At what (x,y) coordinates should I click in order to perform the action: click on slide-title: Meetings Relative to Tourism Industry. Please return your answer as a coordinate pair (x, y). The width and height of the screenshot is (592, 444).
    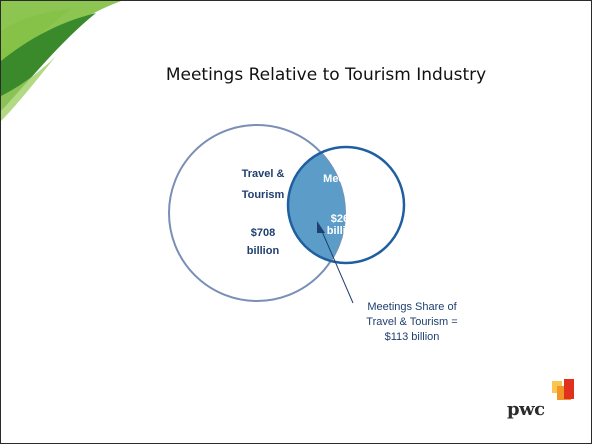
    Looking at the image, I should click on (326, 75).